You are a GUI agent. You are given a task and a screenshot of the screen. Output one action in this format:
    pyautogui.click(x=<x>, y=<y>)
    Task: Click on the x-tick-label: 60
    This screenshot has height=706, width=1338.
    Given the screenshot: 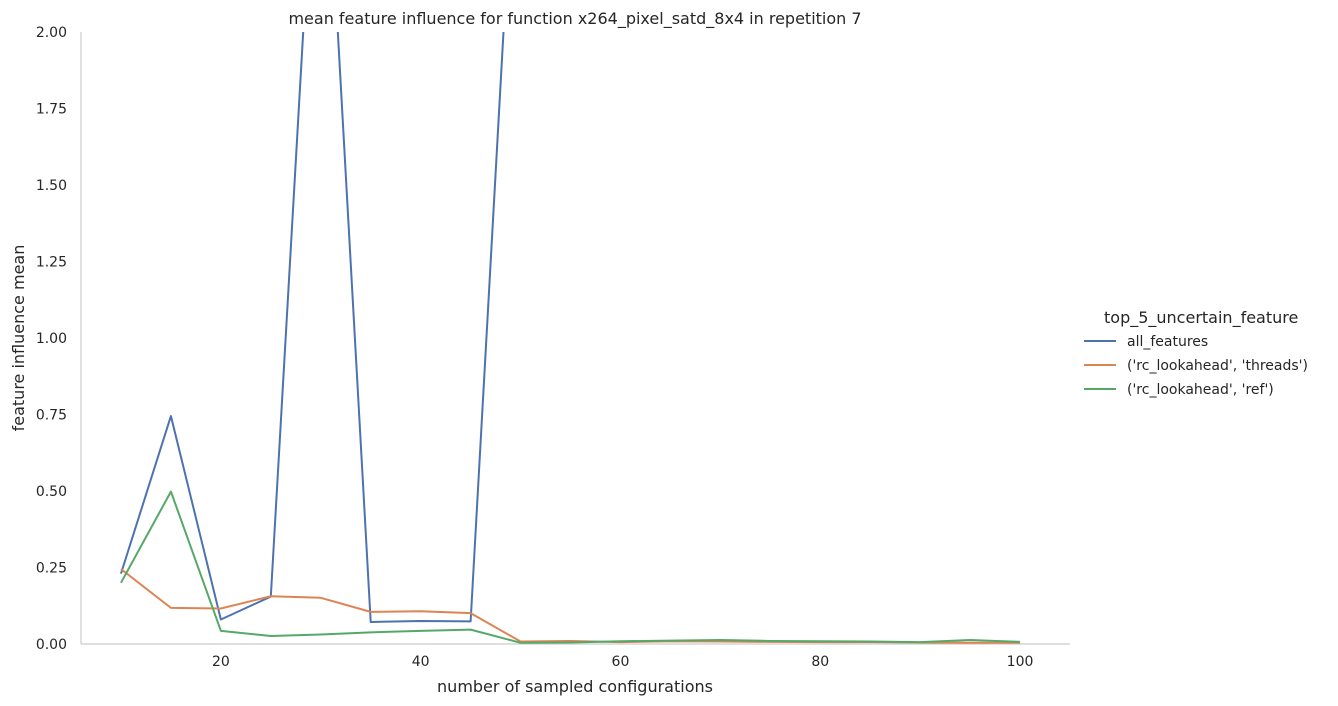 What is the action you would take?
    pyautogui.click(x=621, y=662)
    